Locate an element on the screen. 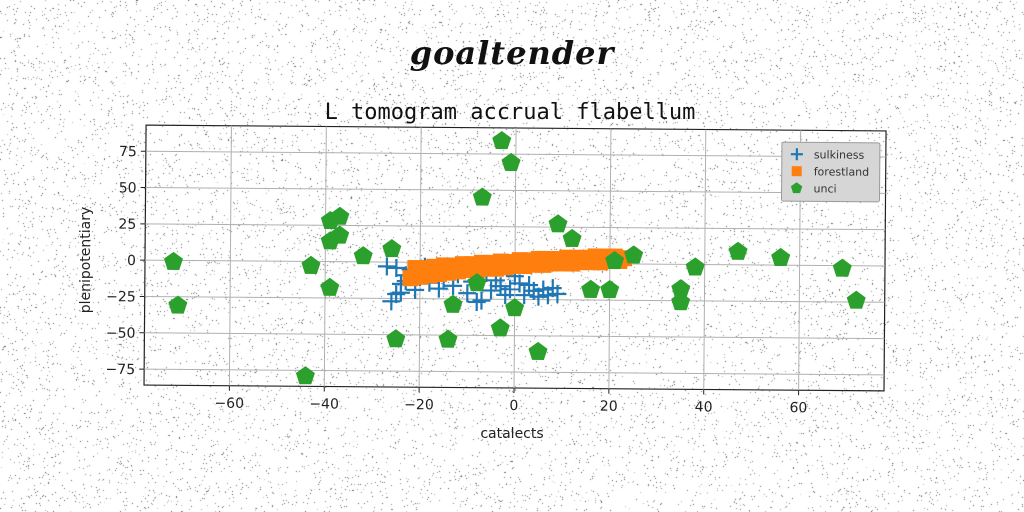 Image resolution: width=1024 pixels, height=512 pixels. legend-label: sulkiness is located at coordinates (839, 154).